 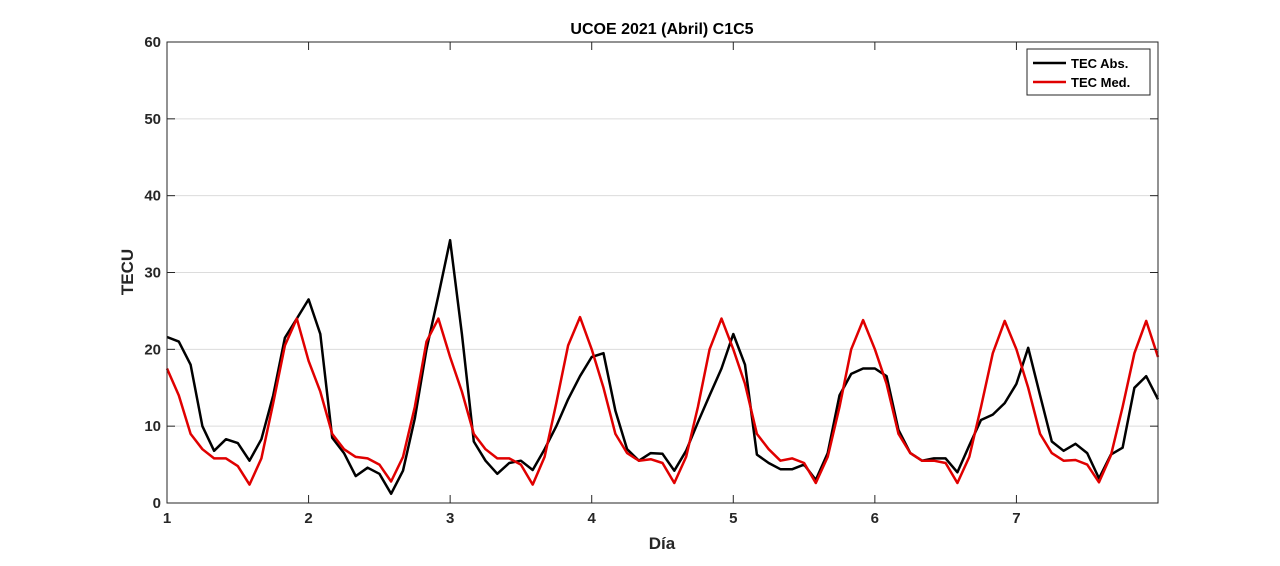 What do you see at coordinates (308, 518) in the screenshot?
I see `x-tick-label: 2` at bounding box center [308, 518].